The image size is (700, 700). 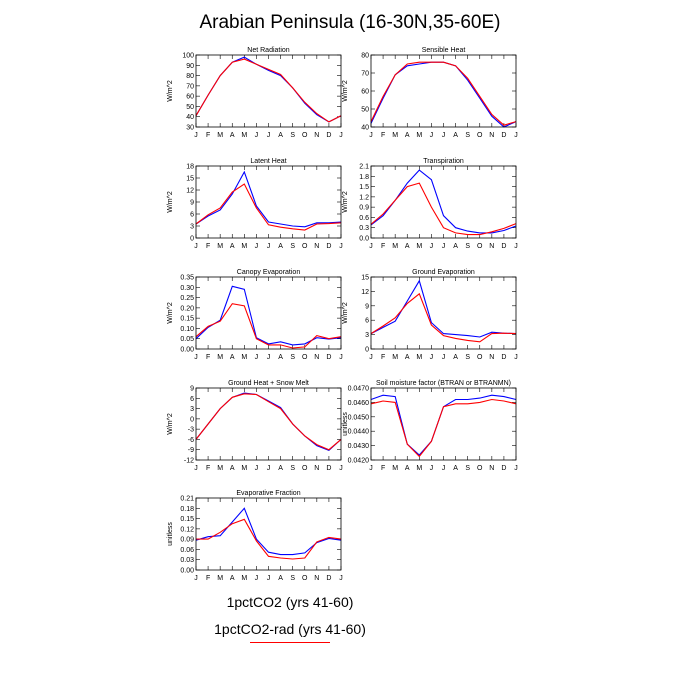 What do you see at coordinates (191, 430) in the screenshot?
I see `y-tick-label: -3` at bounding box center [191, 430].